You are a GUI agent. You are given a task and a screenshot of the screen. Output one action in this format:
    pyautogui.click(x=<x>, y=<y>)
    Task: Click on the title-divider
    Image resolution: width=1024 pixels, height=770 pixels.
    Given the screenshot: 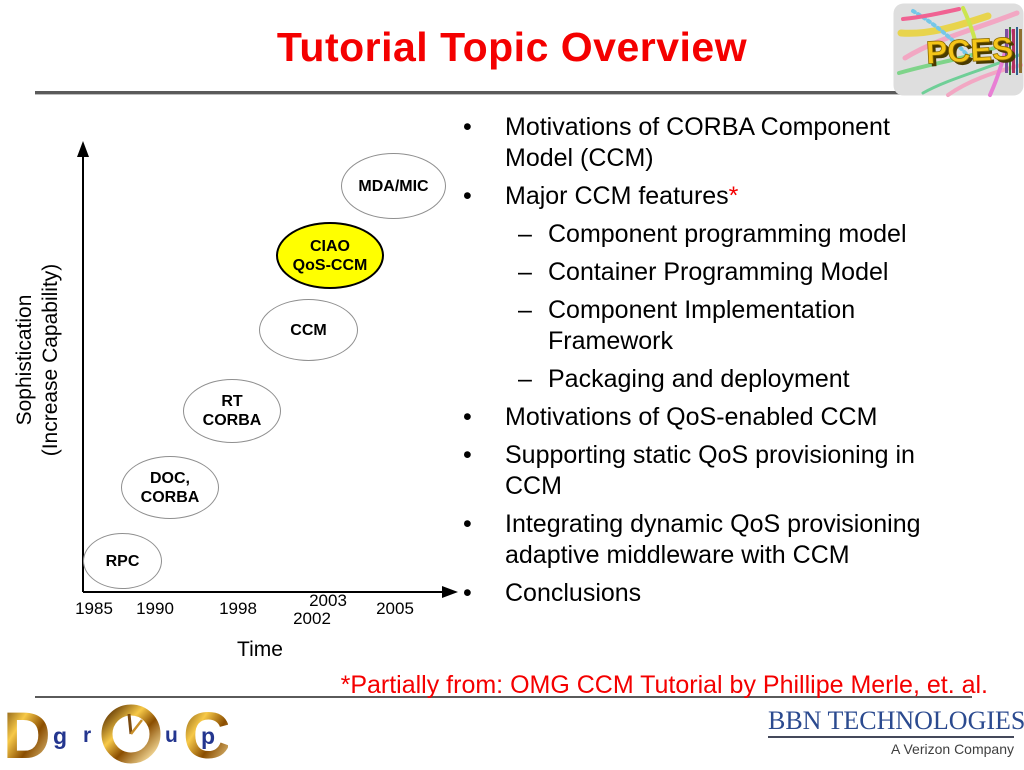 What is the action you would take?
    pyautogui.click(x=503, y=93)
    